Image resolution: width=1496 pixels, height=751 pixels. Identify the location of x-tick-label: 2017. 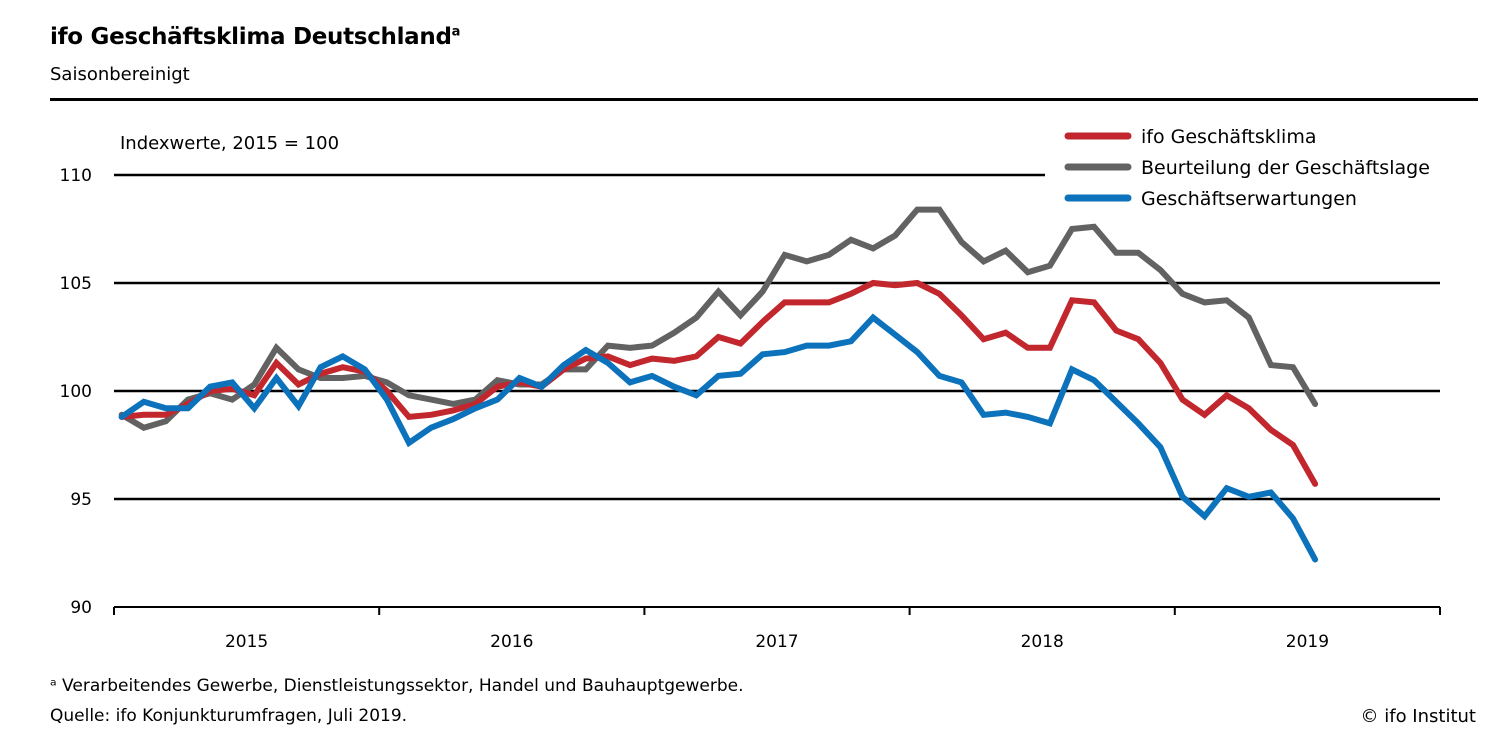
(776, 642).